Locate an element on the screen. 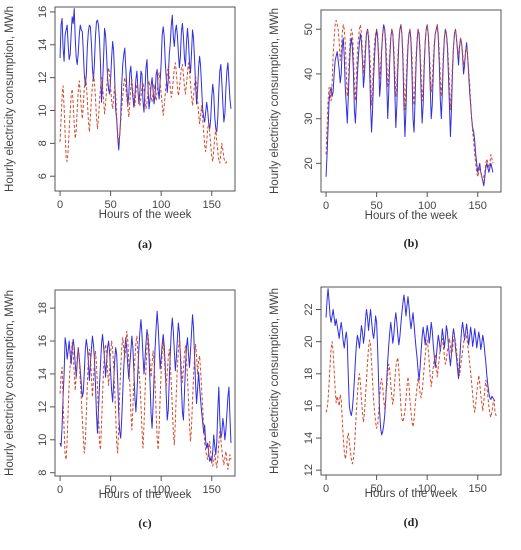  y-tick-label: 22 is located at coordinates (309, 309).